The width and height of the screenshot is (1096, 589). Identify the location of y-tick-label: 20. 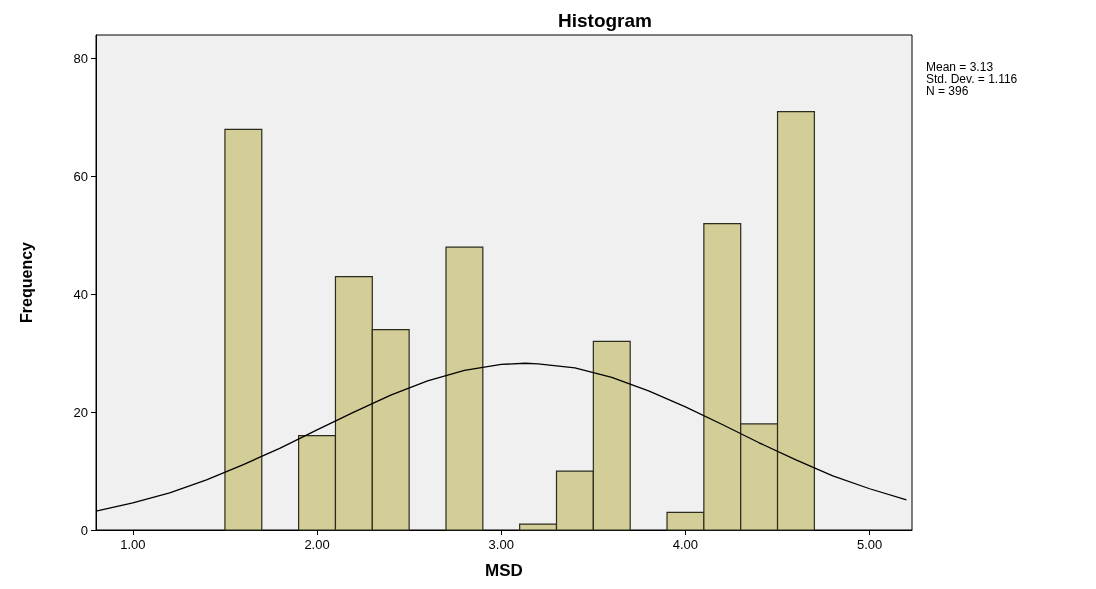
(80, 412).